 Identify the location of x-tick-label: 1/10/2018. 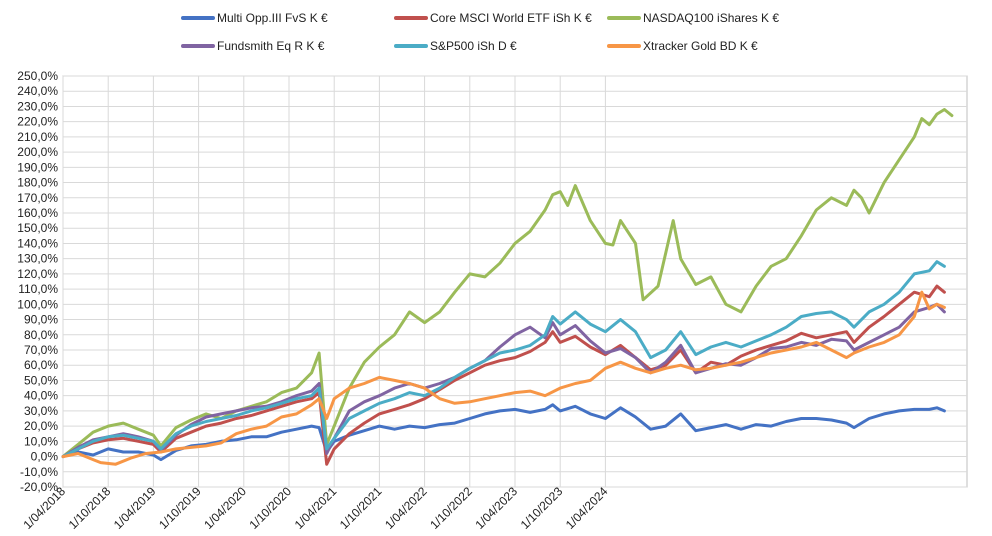
(90, 508).